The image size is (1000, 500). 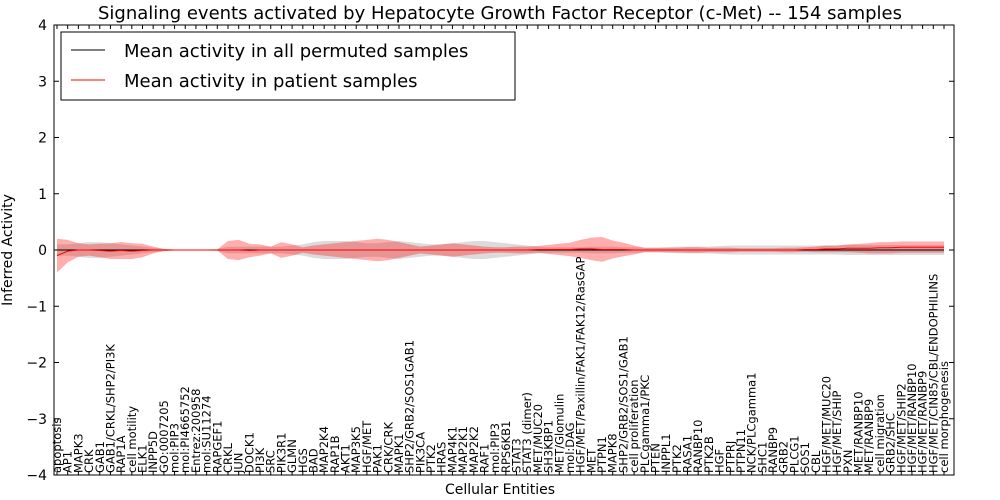 What do you see at coordinates (399, 453) in the screenshot?
I see `entity-label: MAPK1` at bounding box center [399, 453].